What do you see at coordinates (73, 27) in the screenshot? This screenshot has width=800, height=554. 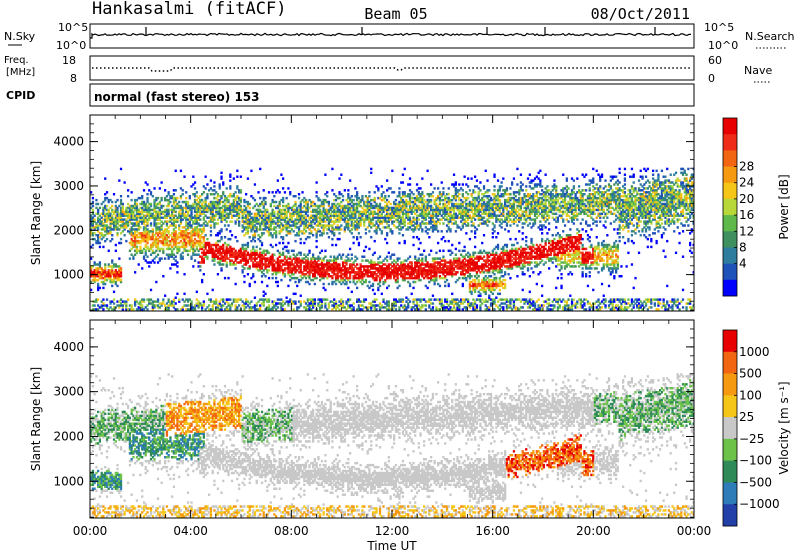 I see `nsky-tick-top: 10^5` at bounding box center [73, 27].